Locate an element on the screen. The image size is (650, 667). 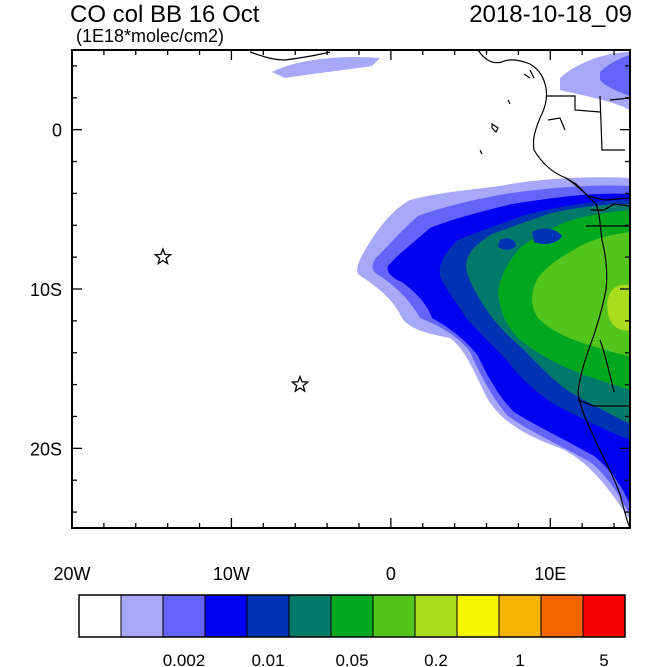
colorbar-label: 1 is located at coordinates (519, 659).